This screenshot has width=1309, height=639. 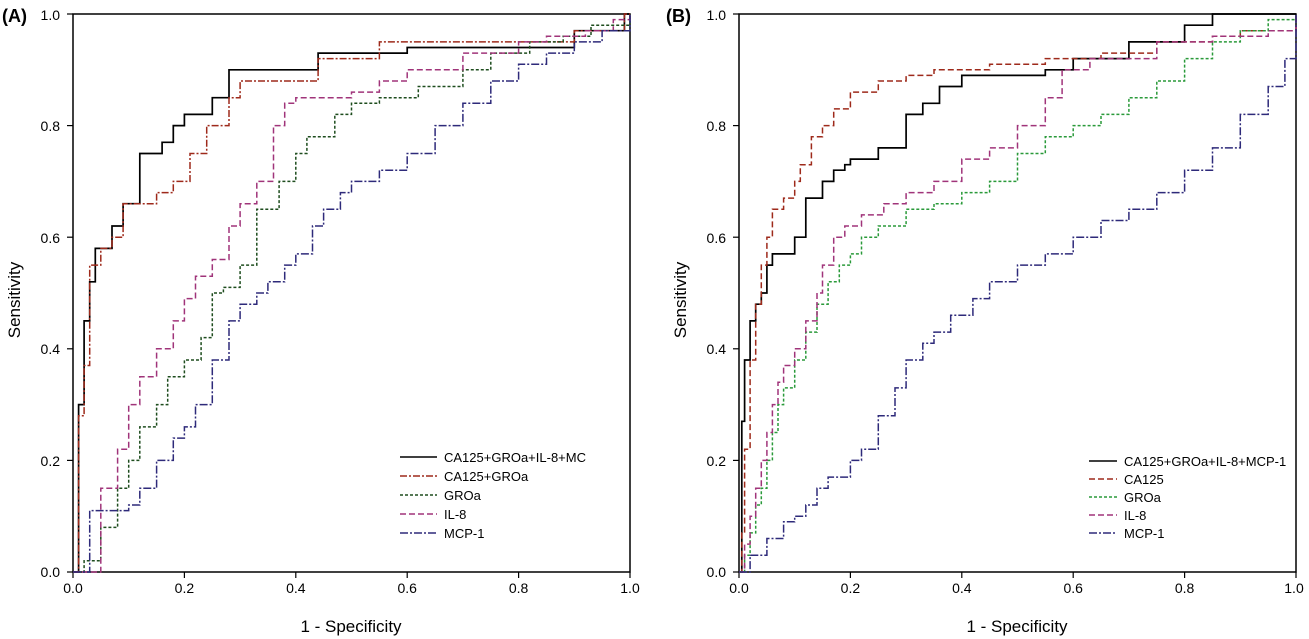 What do you see at coordinates (630, 588) in the screenshot?
I see `panel-a-x-tick-label: 1.0` at bounding box center [630, 588].